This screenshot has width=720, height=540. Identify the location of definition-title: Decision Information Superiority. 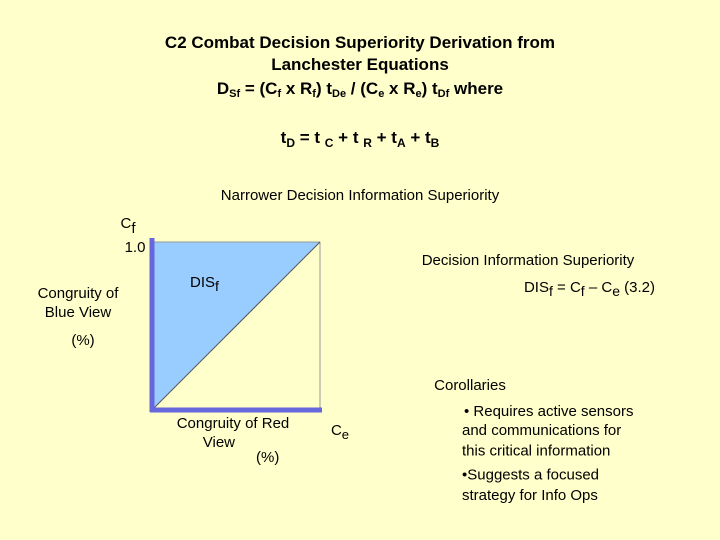
(528, 260).